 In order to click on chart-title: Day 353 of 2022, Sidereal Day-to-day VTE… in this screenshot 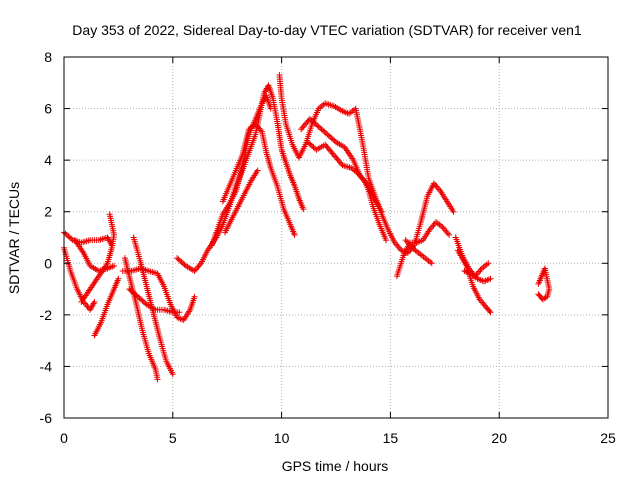, I will do `click(327, 30)`.